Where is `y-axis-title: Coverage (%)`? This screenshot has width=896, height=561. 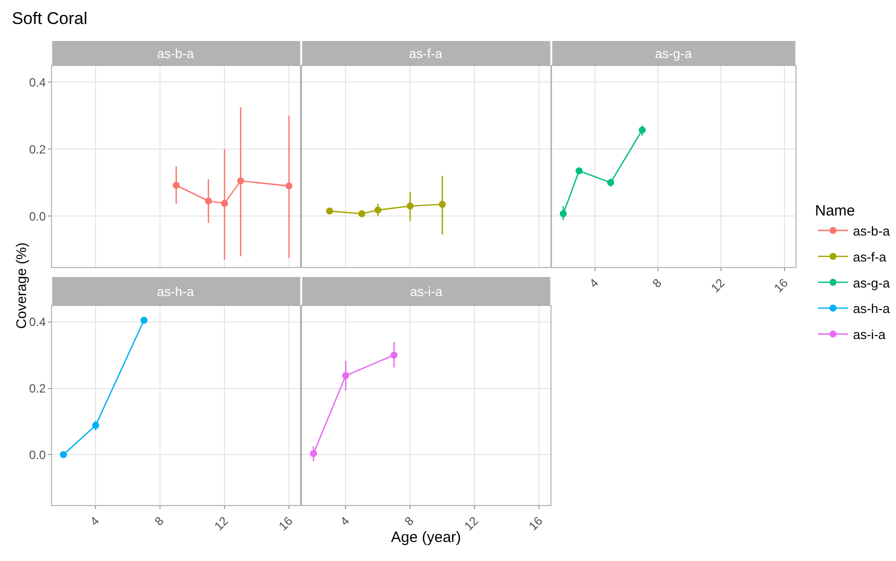 y-axis-title: Coverage (%) is located at coordinates (20, 285).